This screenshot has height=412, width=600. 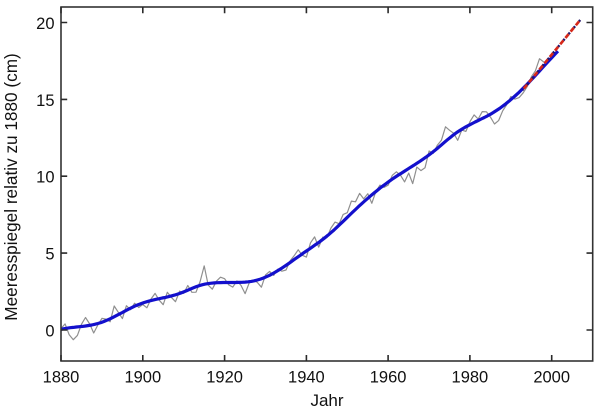 I want to click on svg-text: 1920, so click(x=224, y=378).